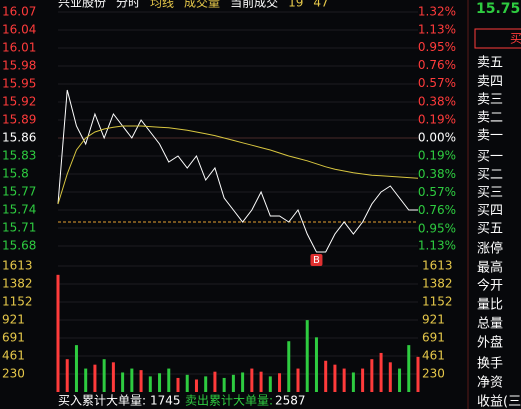  What do you see at coordinates (437, 12) in the screenshot?
I see `y2-tick-label: 1.32%` at bounding box center [437, 12].